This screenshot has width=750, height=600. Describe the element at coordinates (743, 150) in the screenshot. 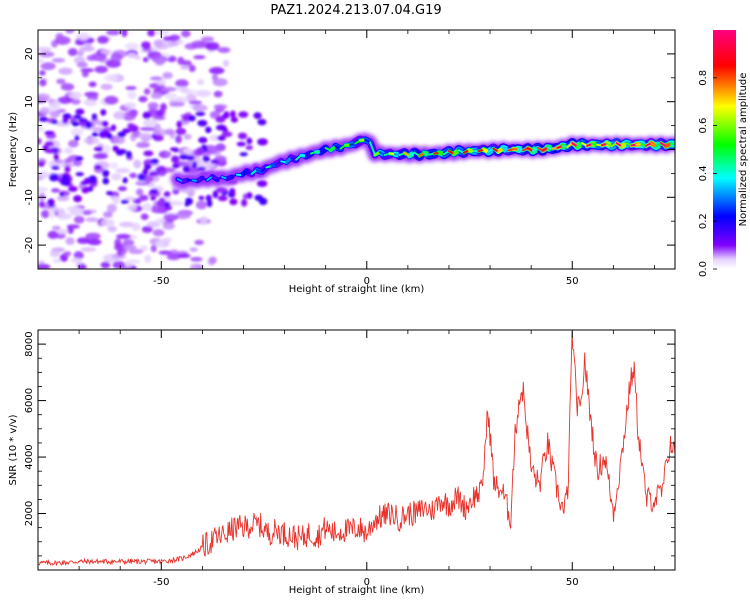

I see `colorbar-label: Normalized spectral amplitude` at that location.